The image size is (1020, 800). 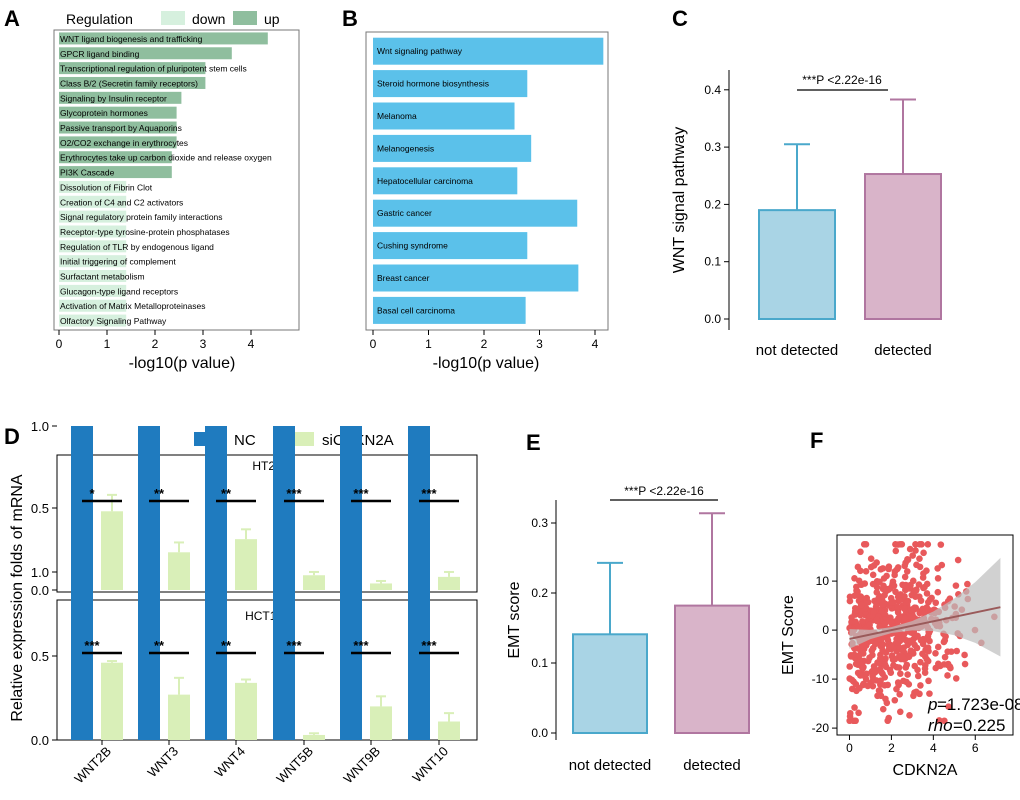 I want to click on a-x-tick-label: 1, so click(x=107, y=344).